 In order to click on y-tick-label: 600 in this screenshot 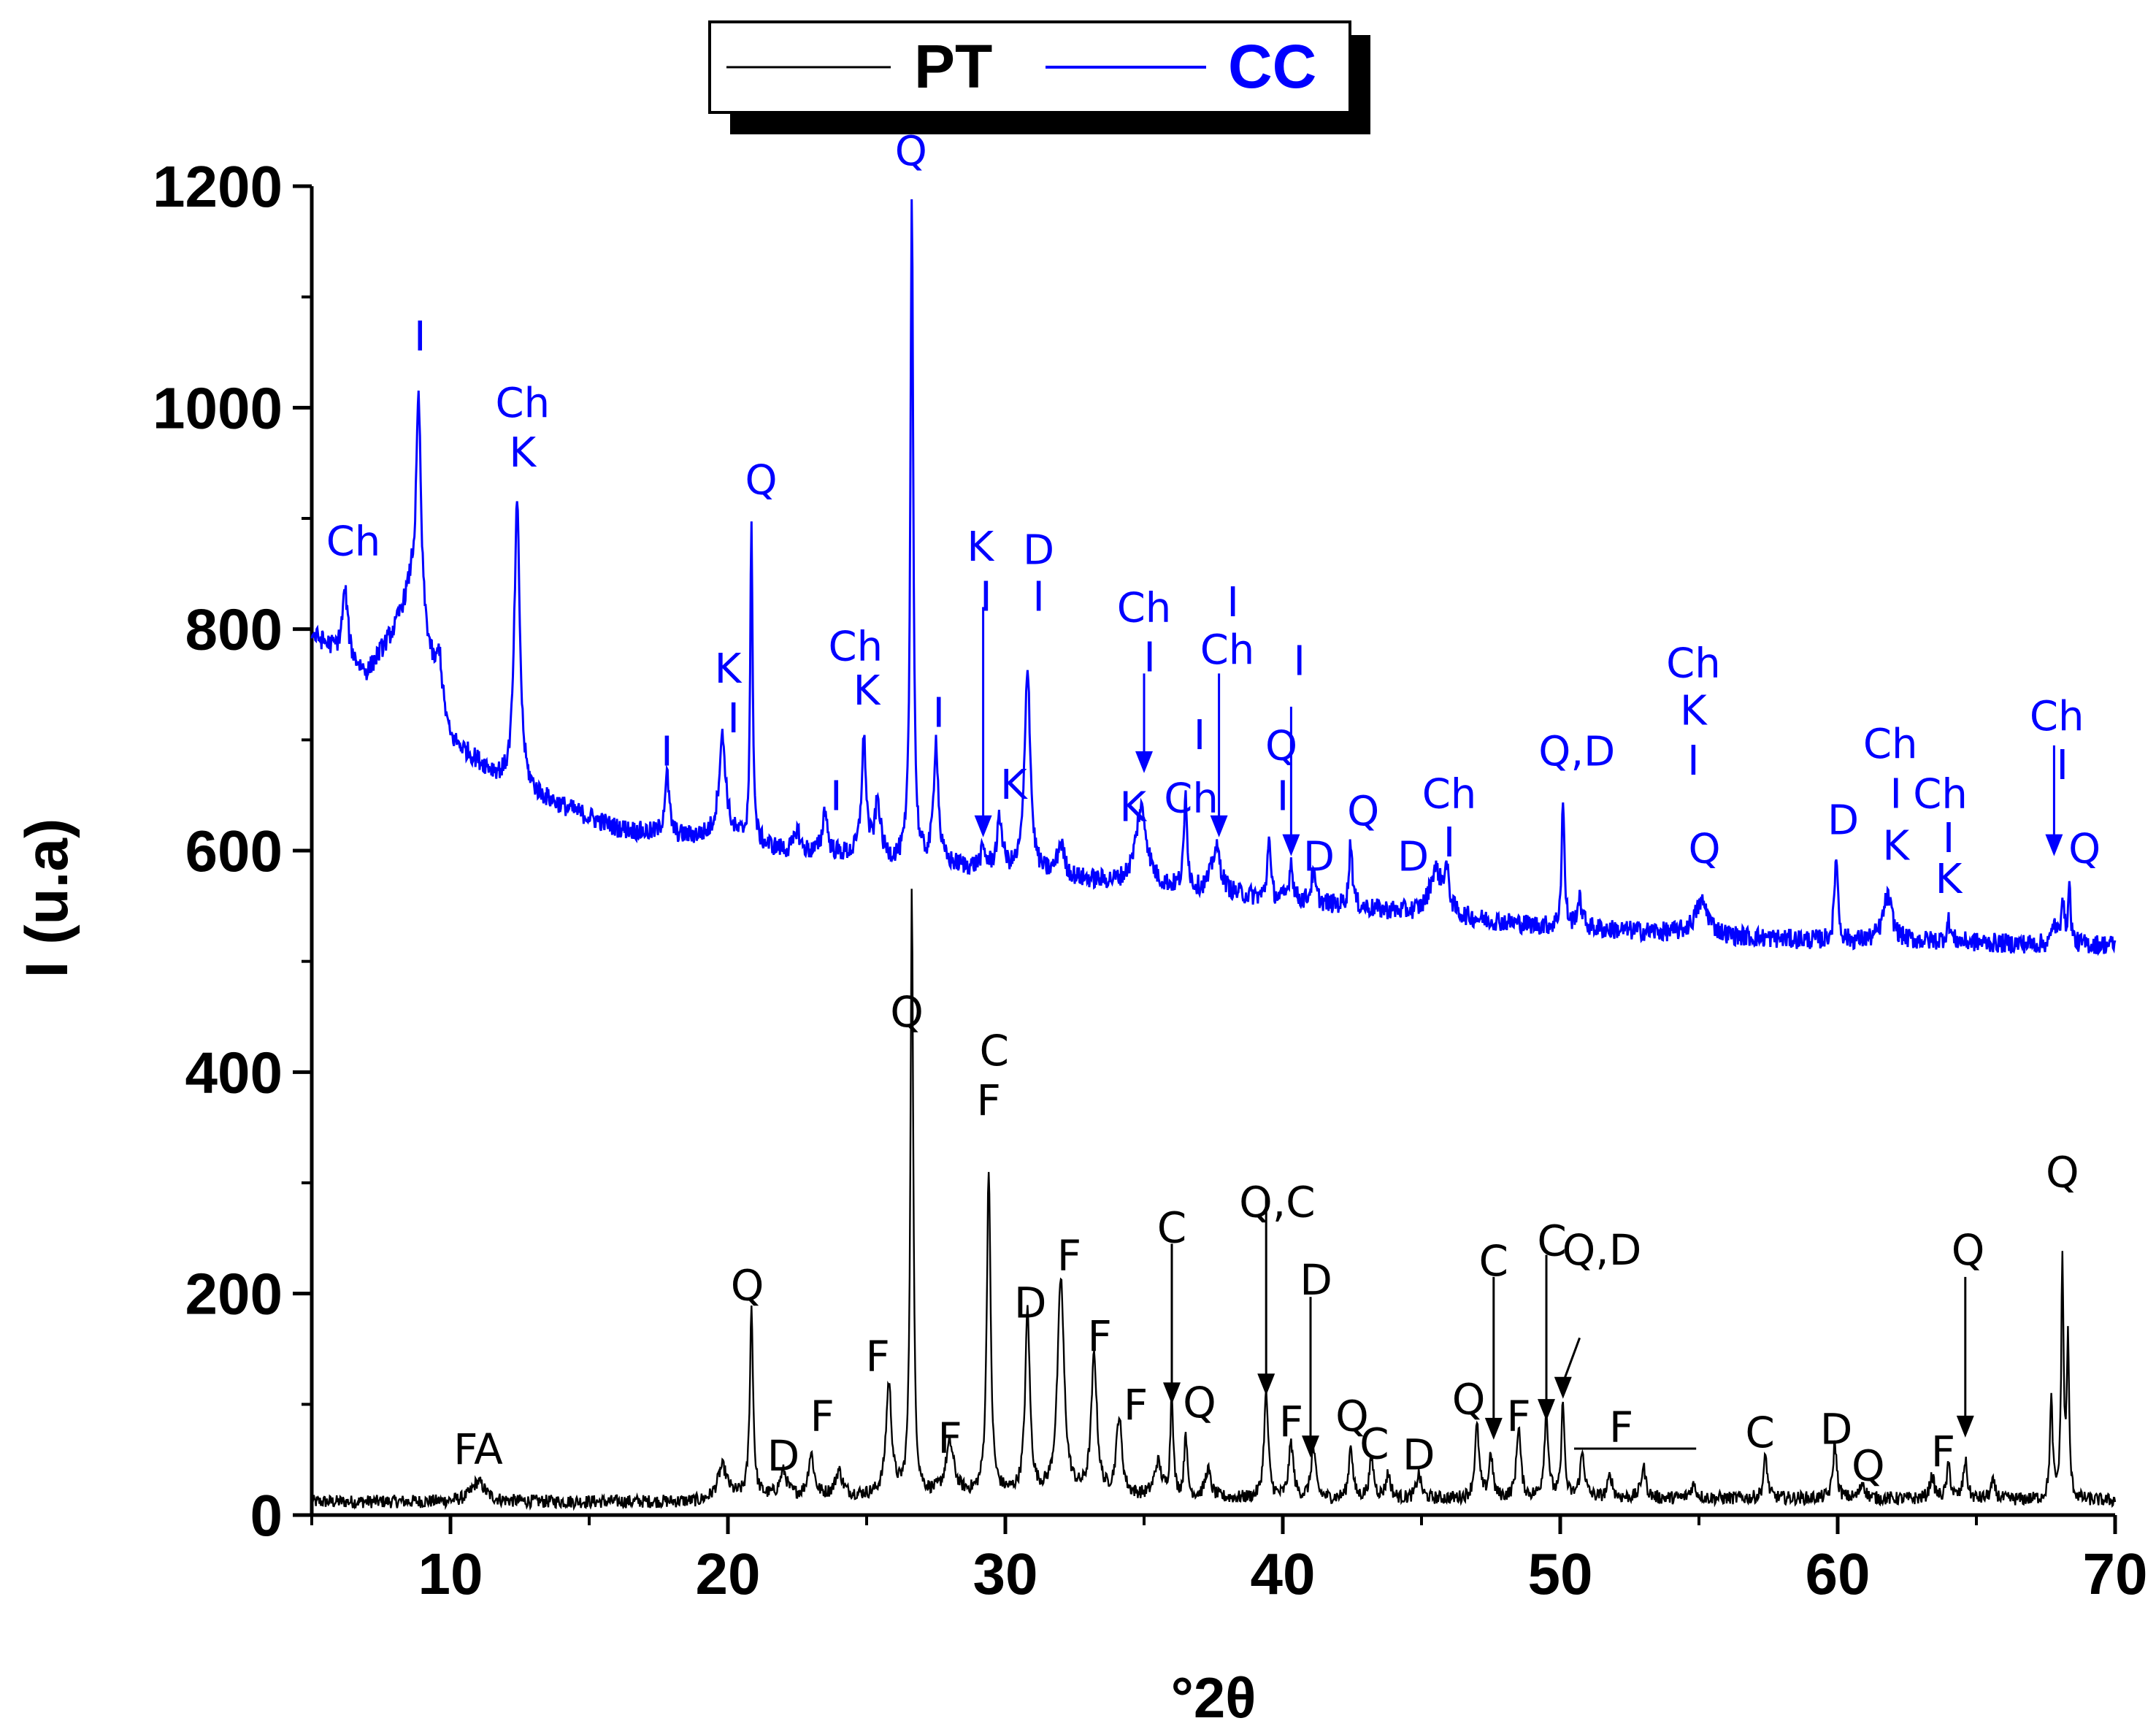, I will do `click(234, 851)`.